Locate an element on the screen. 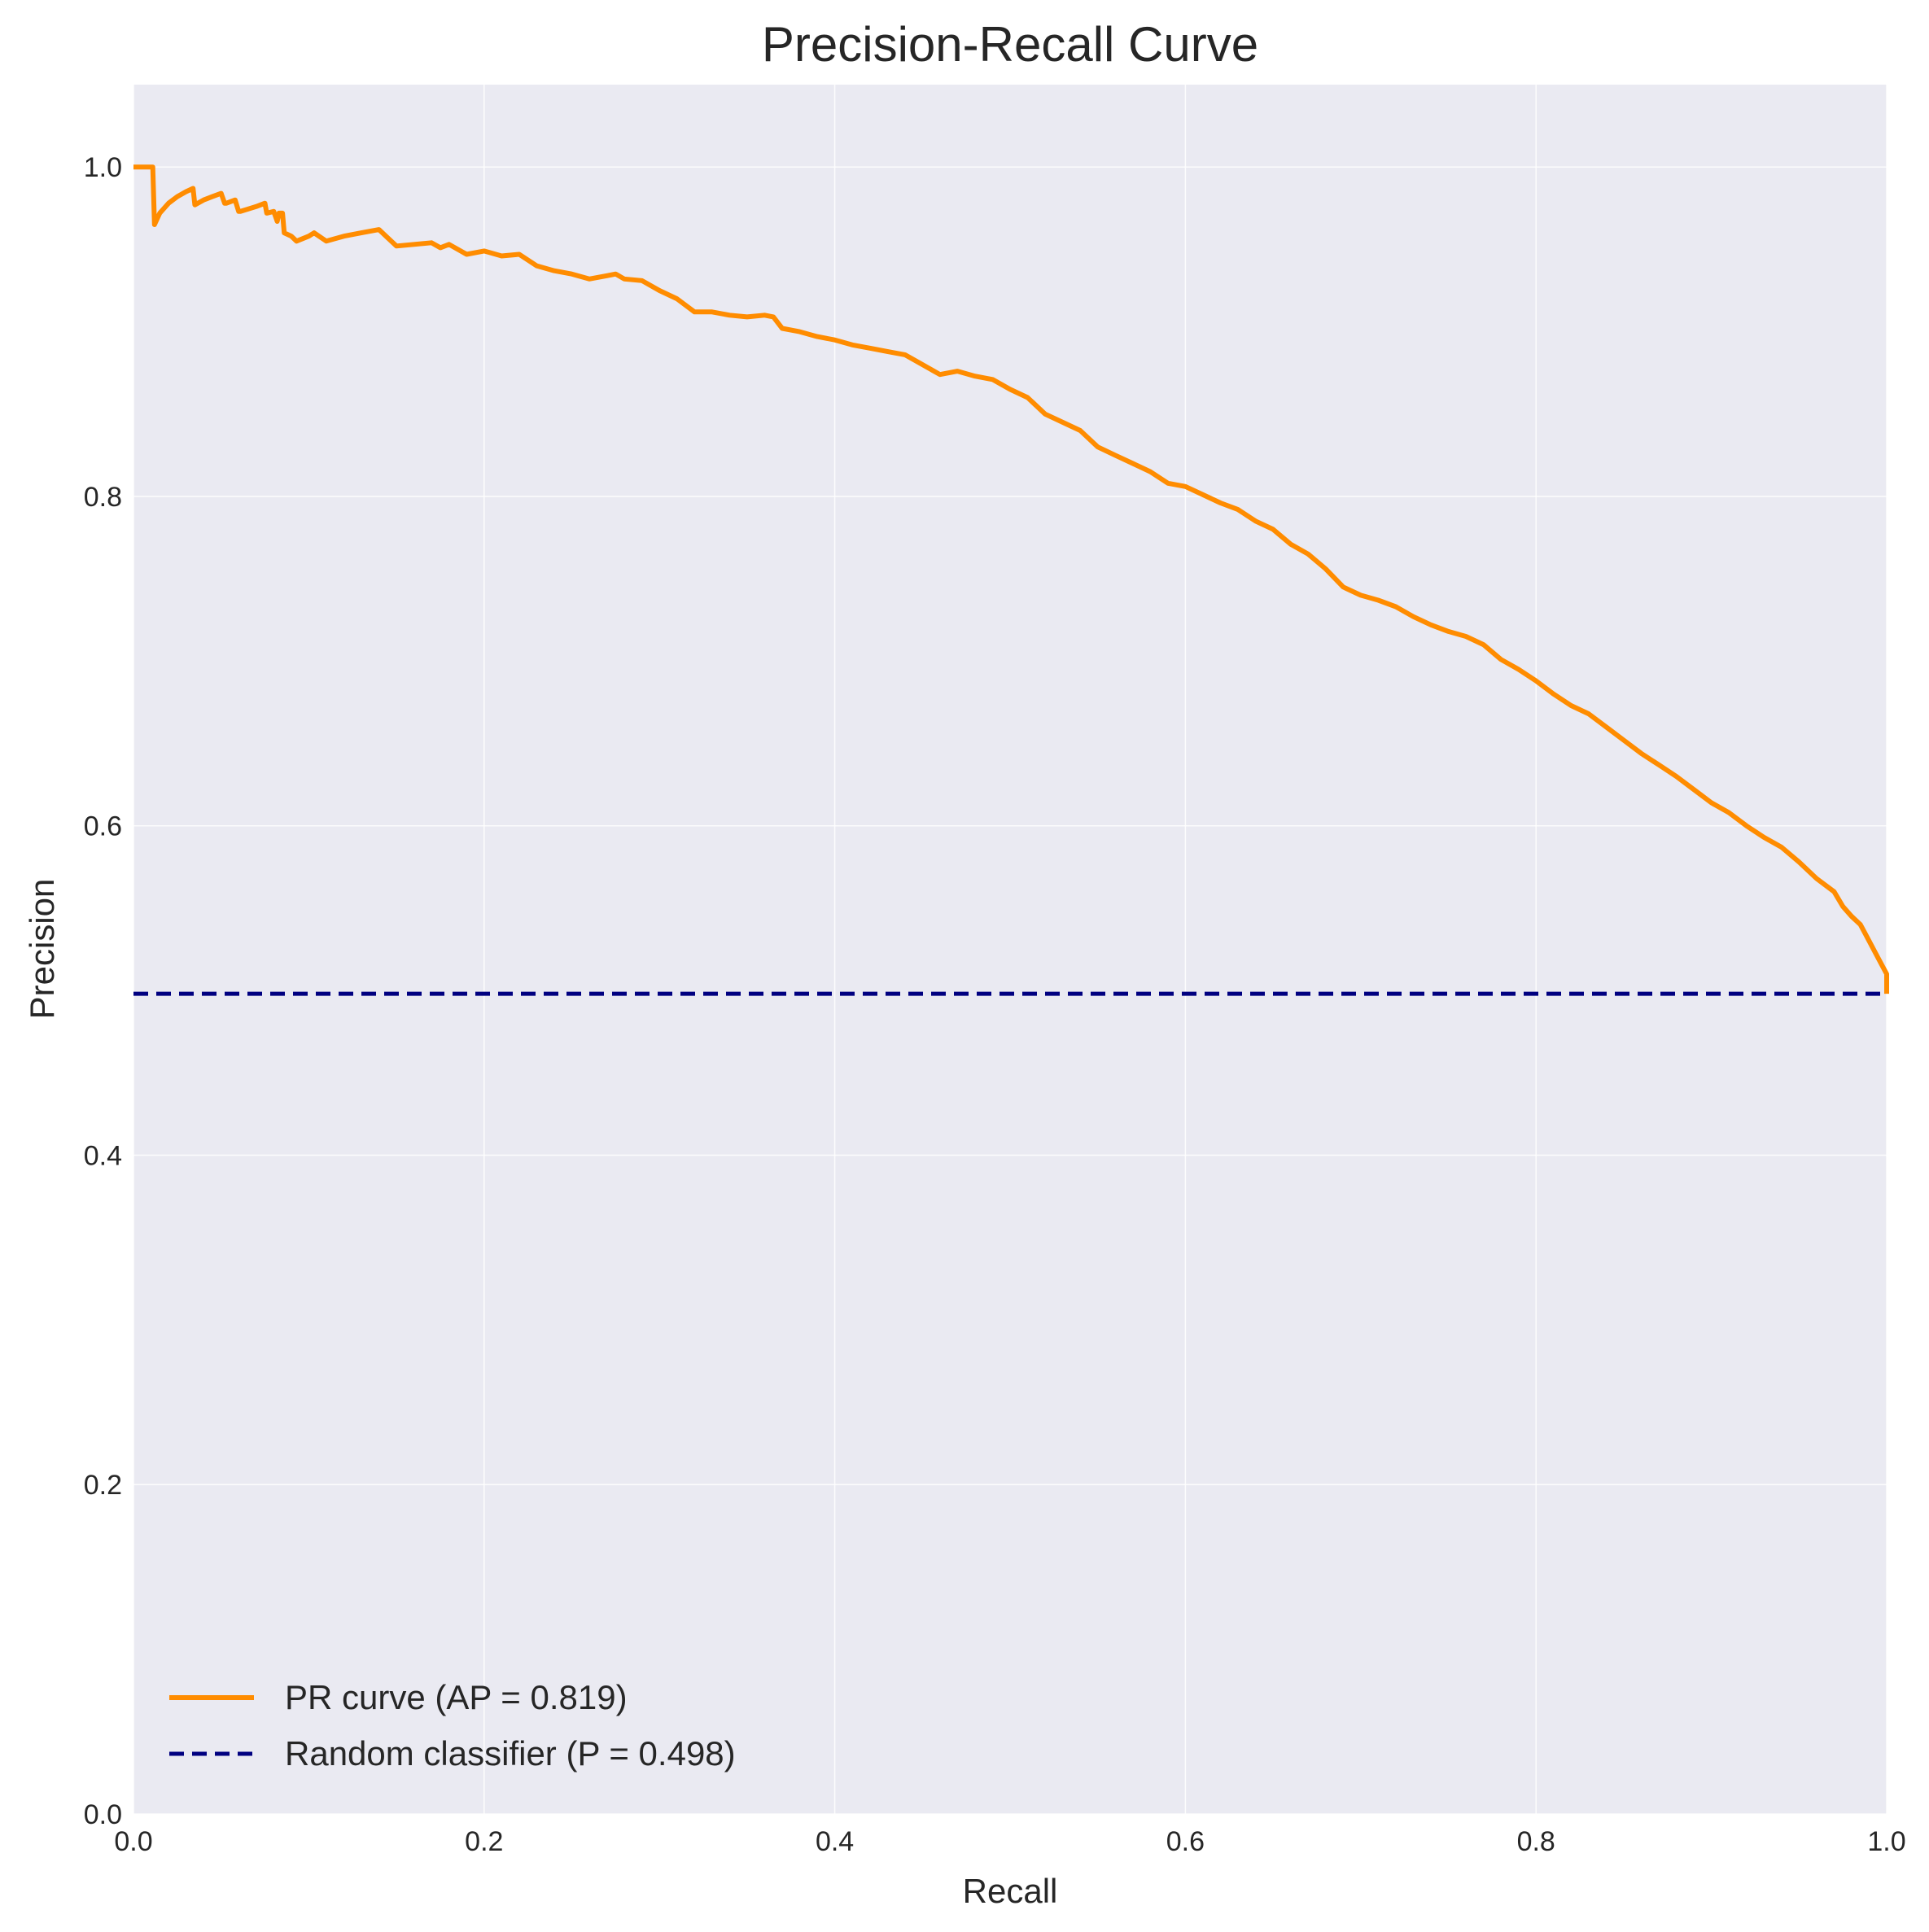 This screenshot has width=1929, height=1932. y-tick-label-2: 0.4 is located at coordinates (103, 1156).